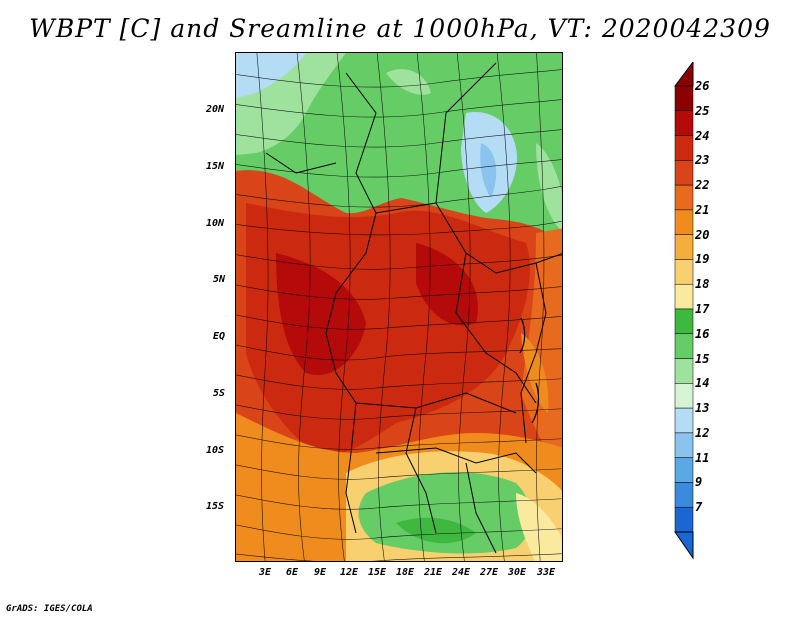  Describe the element at coordinates (489, 572) in the screenshot. I see `lon-label-27e: 27E` at that location.